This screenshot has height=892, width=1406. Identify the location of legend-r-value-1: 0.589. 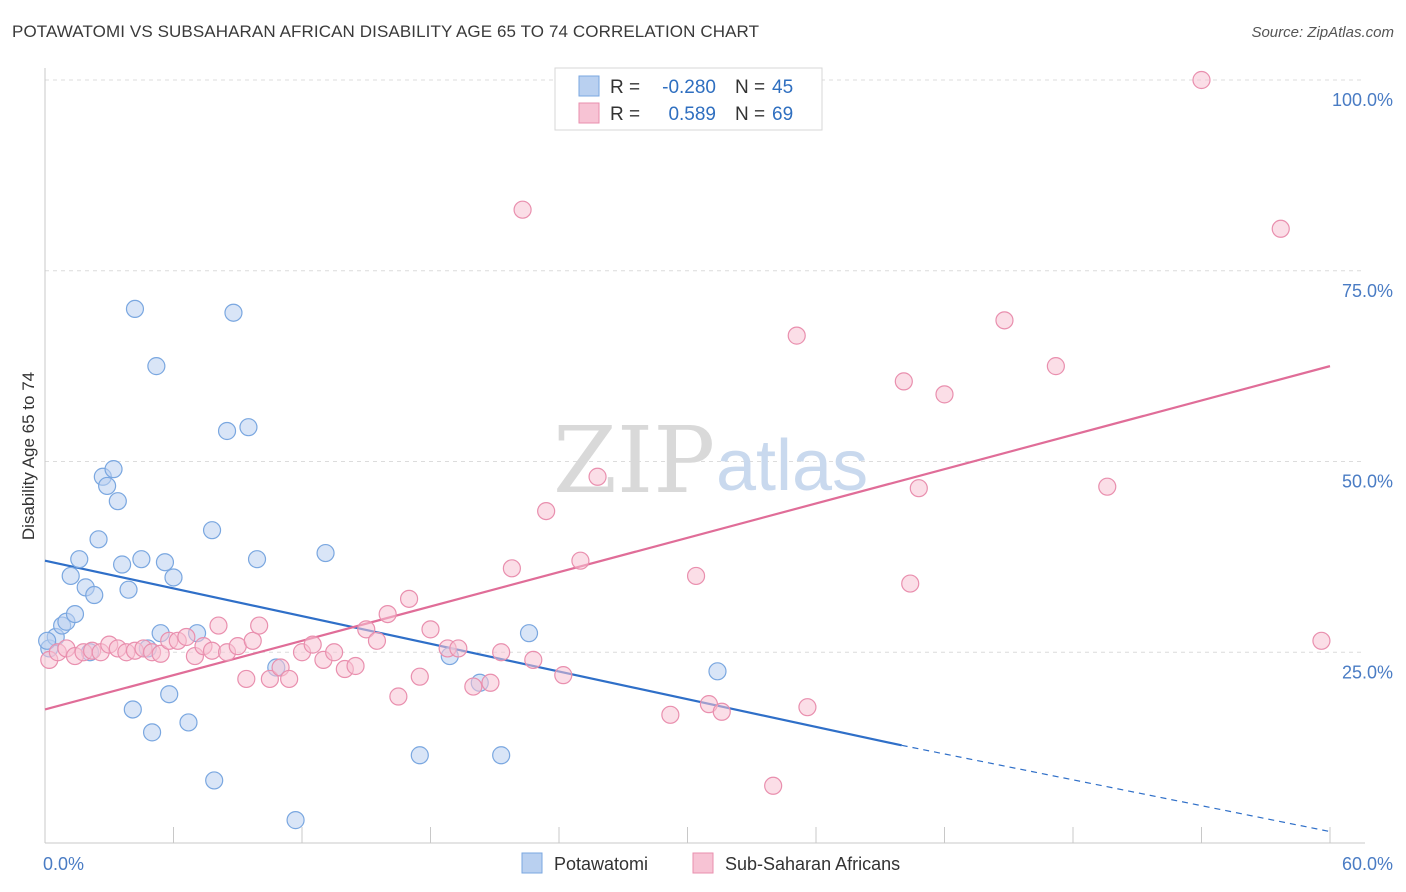
(692, 114).